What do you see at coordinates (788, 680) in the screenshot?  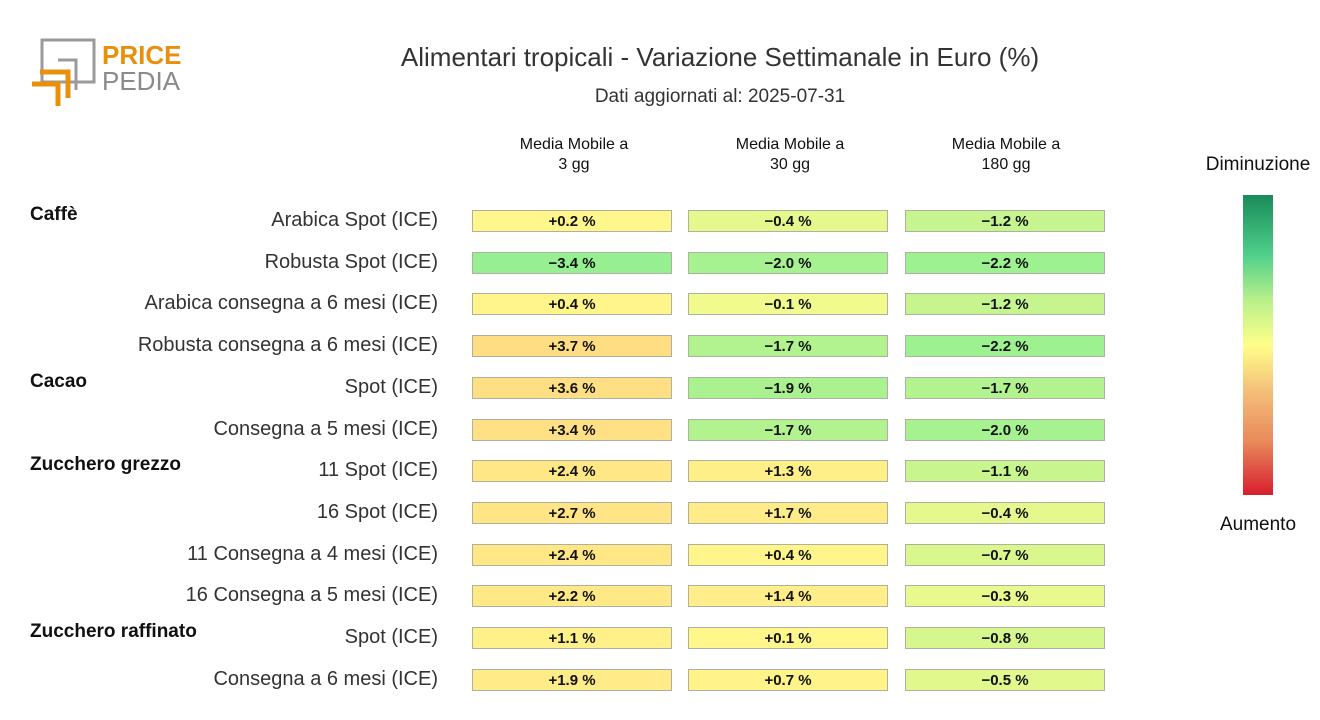 I see `heatmap-cell: +0.7 %` at bounding box center [788, 680].